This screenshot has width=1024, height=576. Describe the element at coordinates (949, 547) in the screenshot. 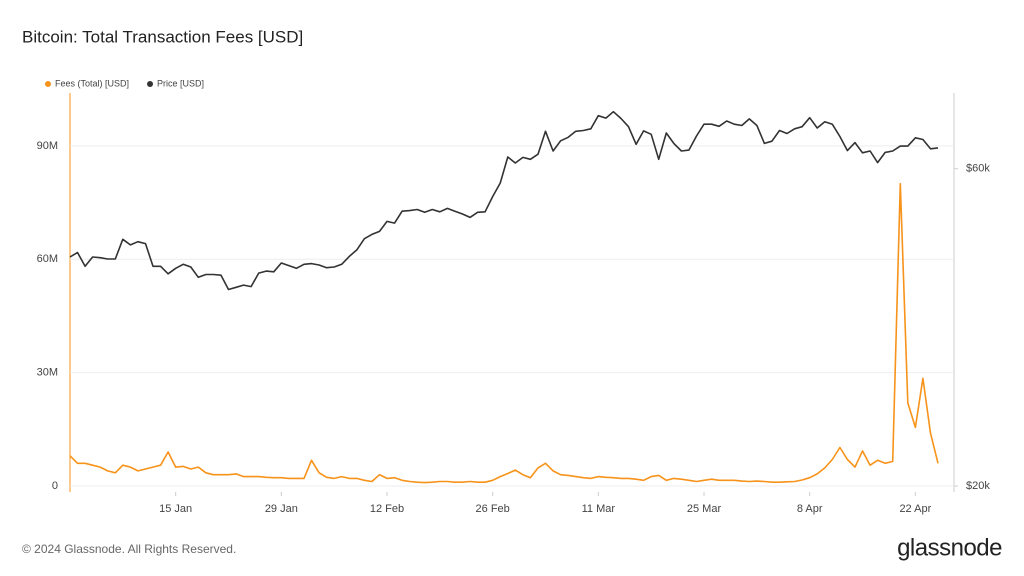

I see `brand-logo: glassnode` at that location.